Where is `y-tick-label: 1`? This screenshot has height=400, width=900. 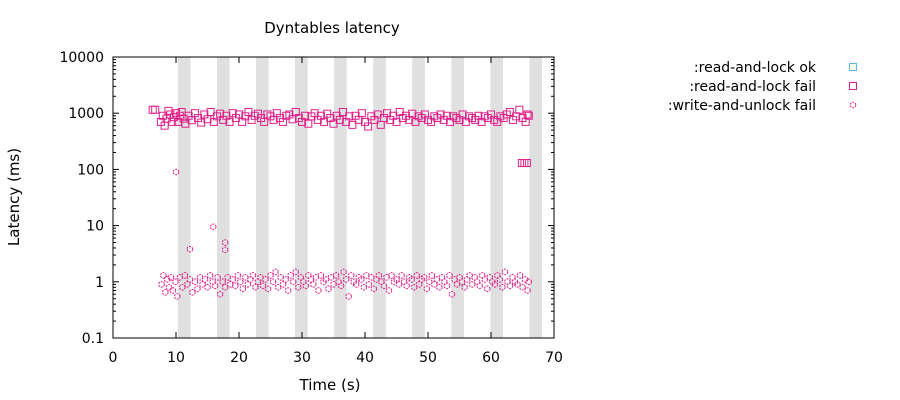
y-tick-label: 1 is located at coordinates (99, 283).